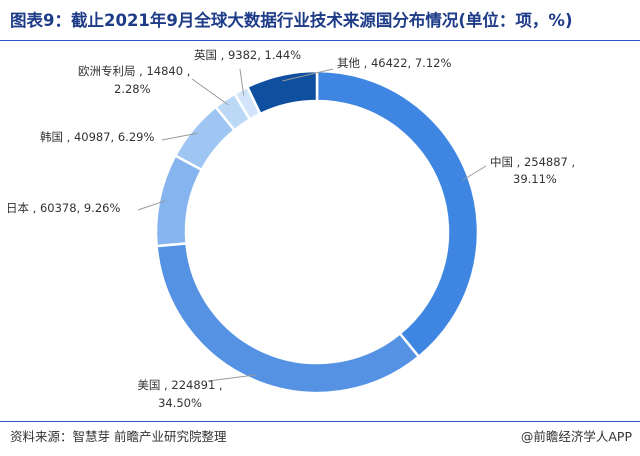 Image resolution: width=640 pixels, height=456 pixels. Describe the element at coordinates (180, 403) in the screenshot. I see `slice-label-1-1: 34.50%` at that location.